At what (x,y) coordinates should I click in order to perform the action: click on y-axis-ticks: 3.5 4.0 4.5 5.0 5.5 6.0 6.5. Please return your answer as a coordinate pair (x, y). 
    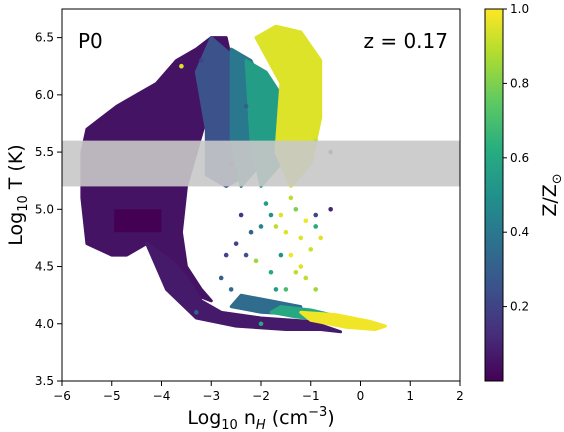
    Looking at the image, I should click on (48, 209).